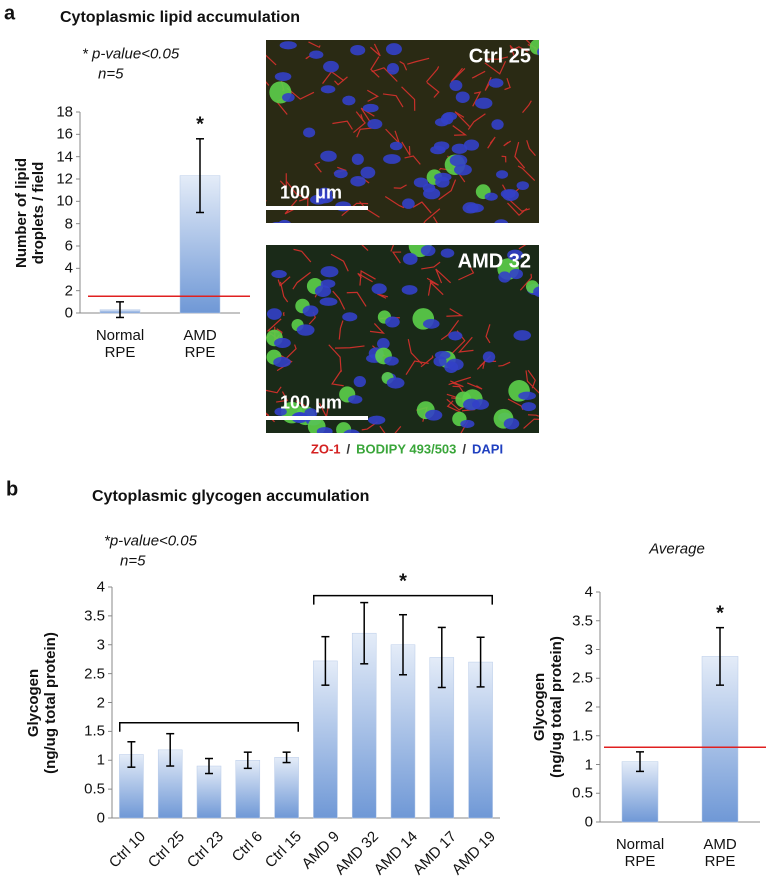 This screenshot has height=889, width=768. Describe the element at coordinates (402, 339) in the screenshot. I see `micrograph-background` at that location.